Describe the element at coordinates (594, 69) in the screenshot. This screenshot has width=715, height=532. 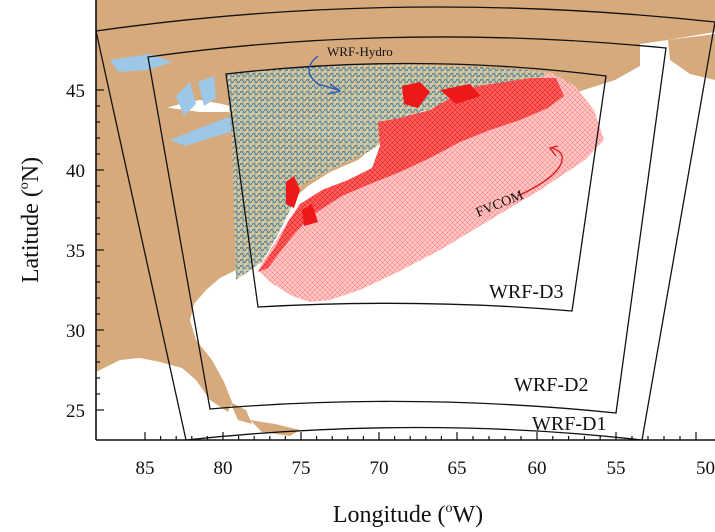
I see `land-nova-scotia` at that location.